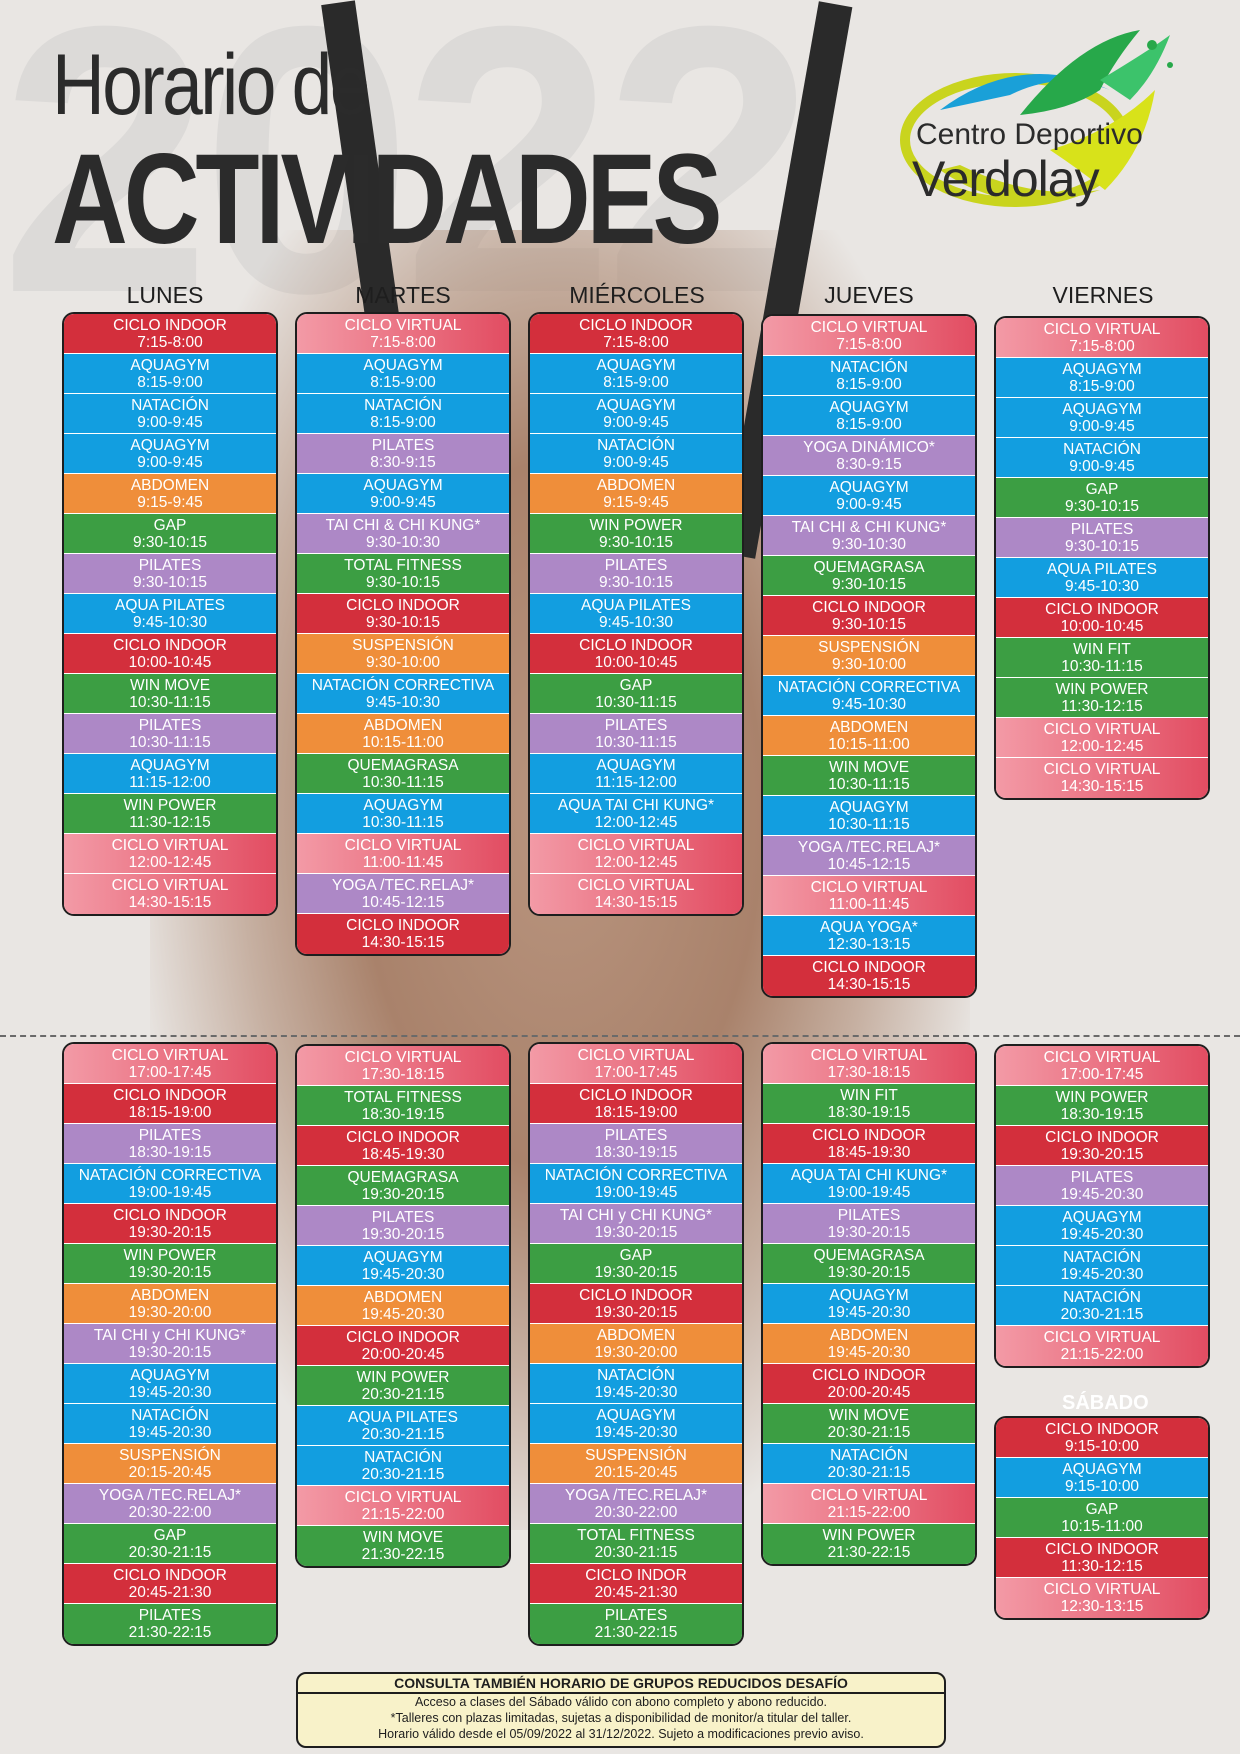 This screenshot has width=1240, height=1754. What do you see at coordinates (1102, 458) in the screenshot?
I see `activity-cell: NATACIÓN 9:00-9:45` at bounding box center [1102, 458].